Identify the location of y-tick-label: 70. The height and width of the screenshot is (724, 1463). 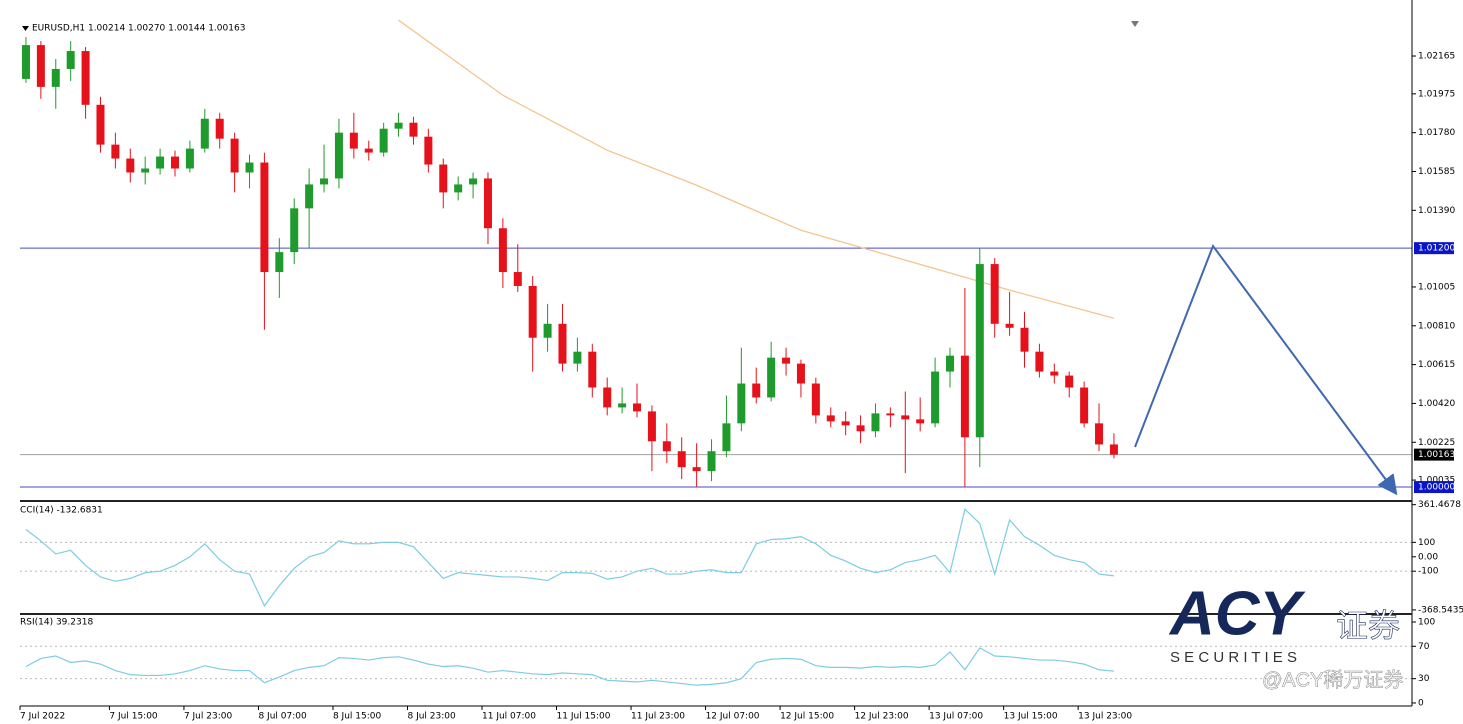
(1424, 647).